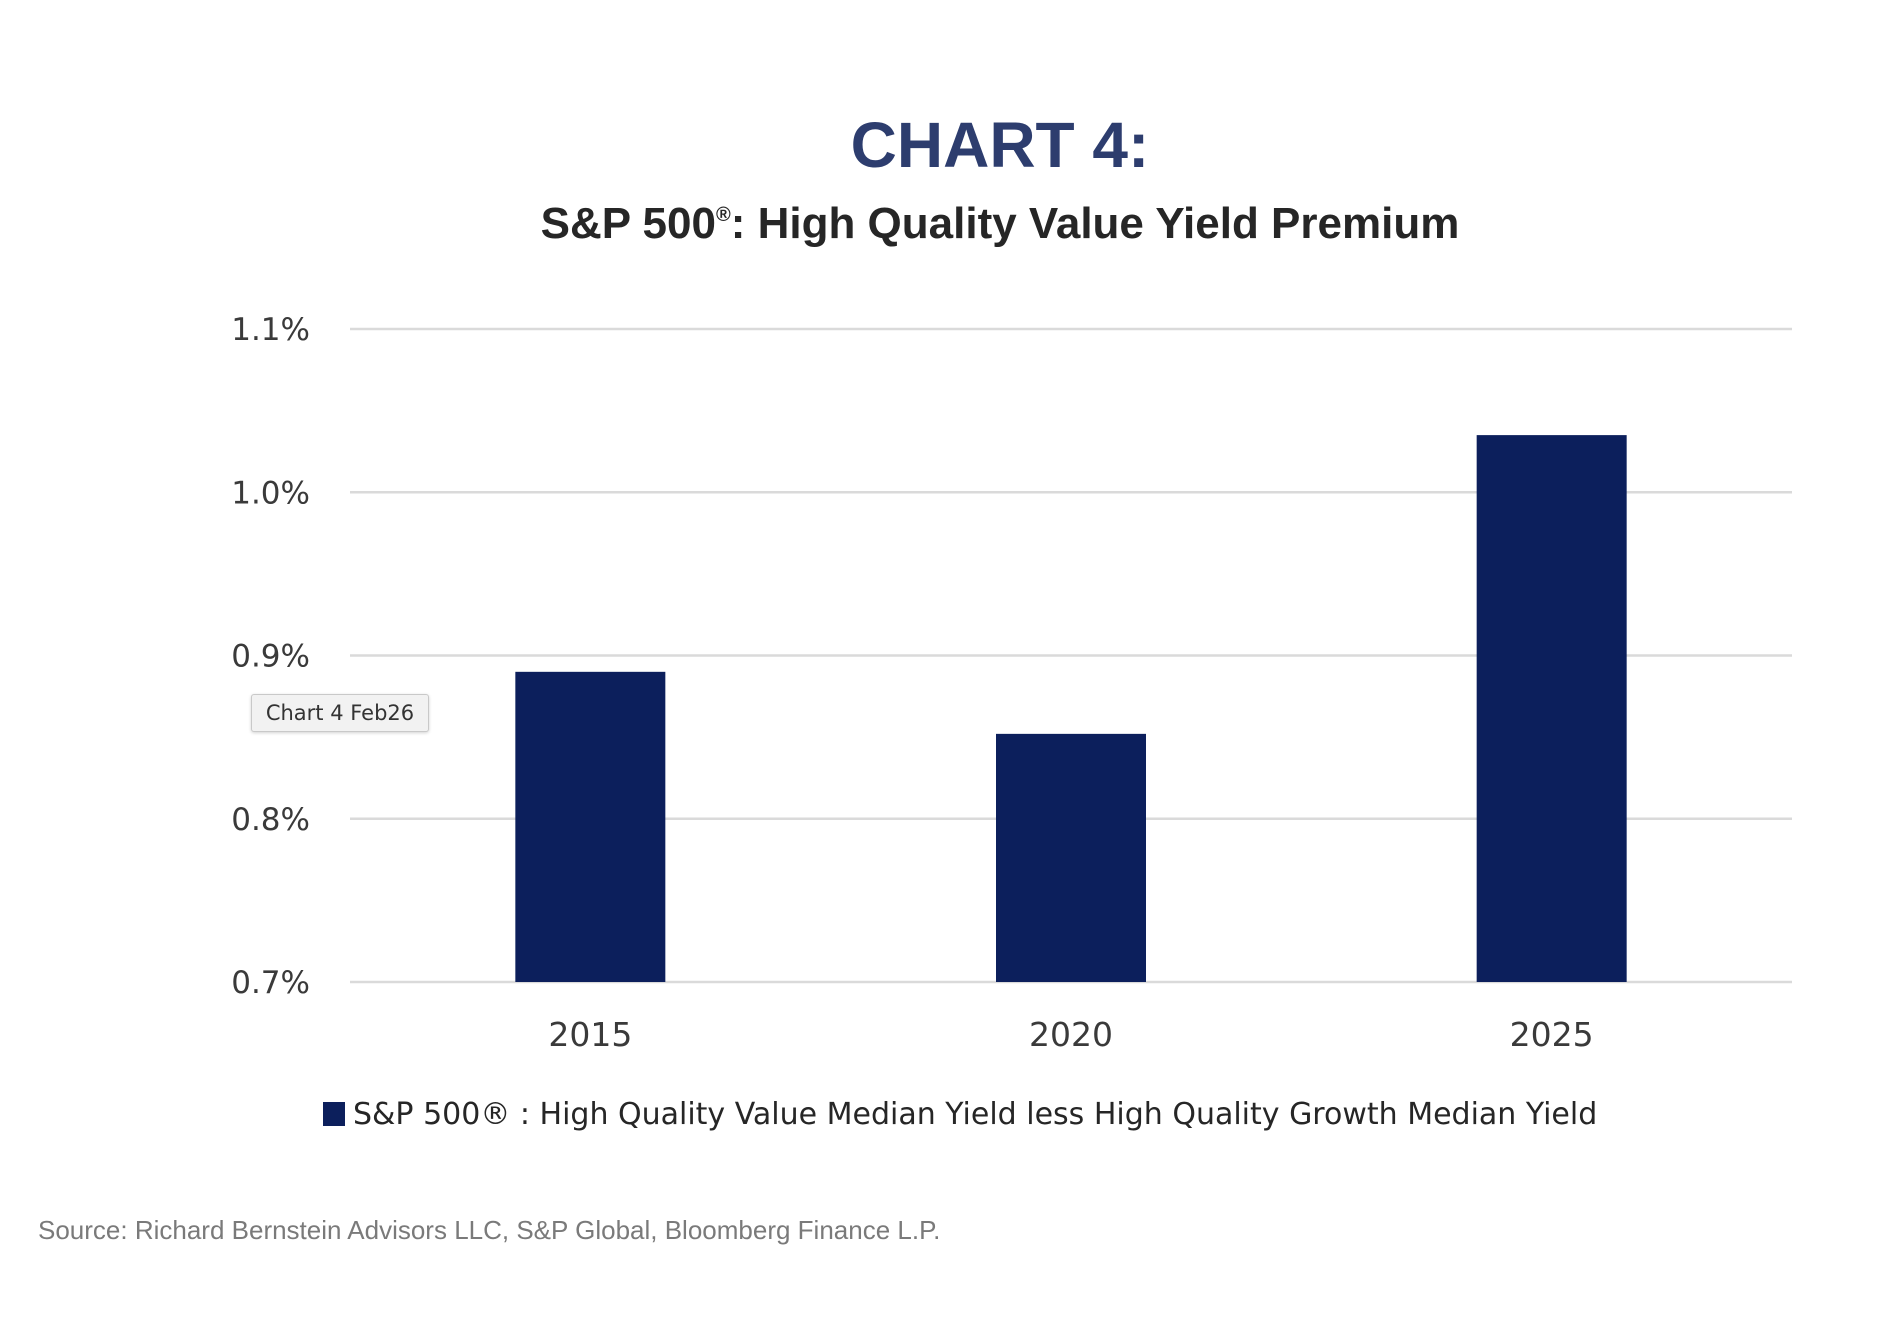  I want to click on bar-2025, so click(1551, 708).